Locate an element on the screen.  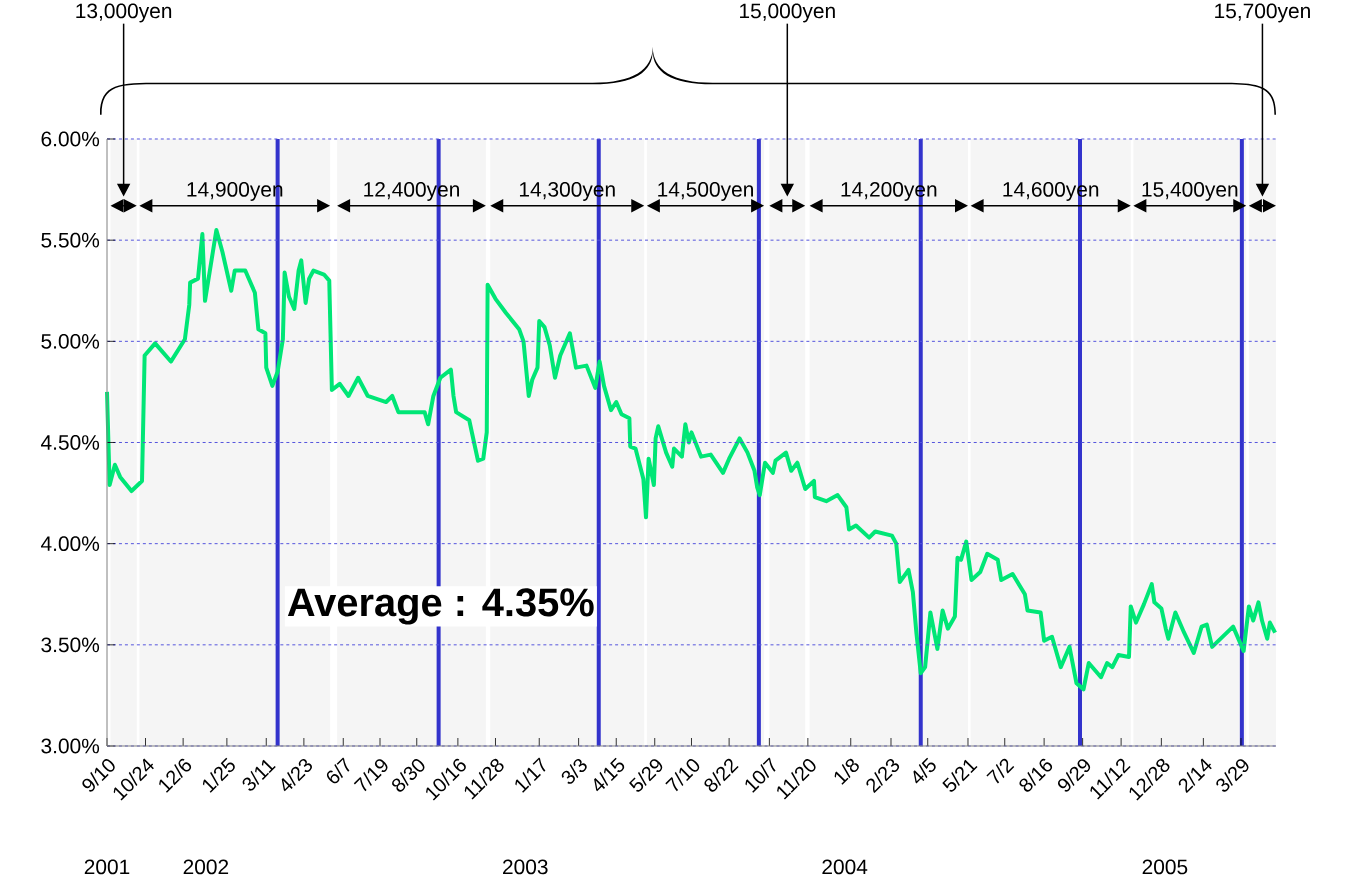
y-tick-label: 5.00% is located at coordinates (70, 341).